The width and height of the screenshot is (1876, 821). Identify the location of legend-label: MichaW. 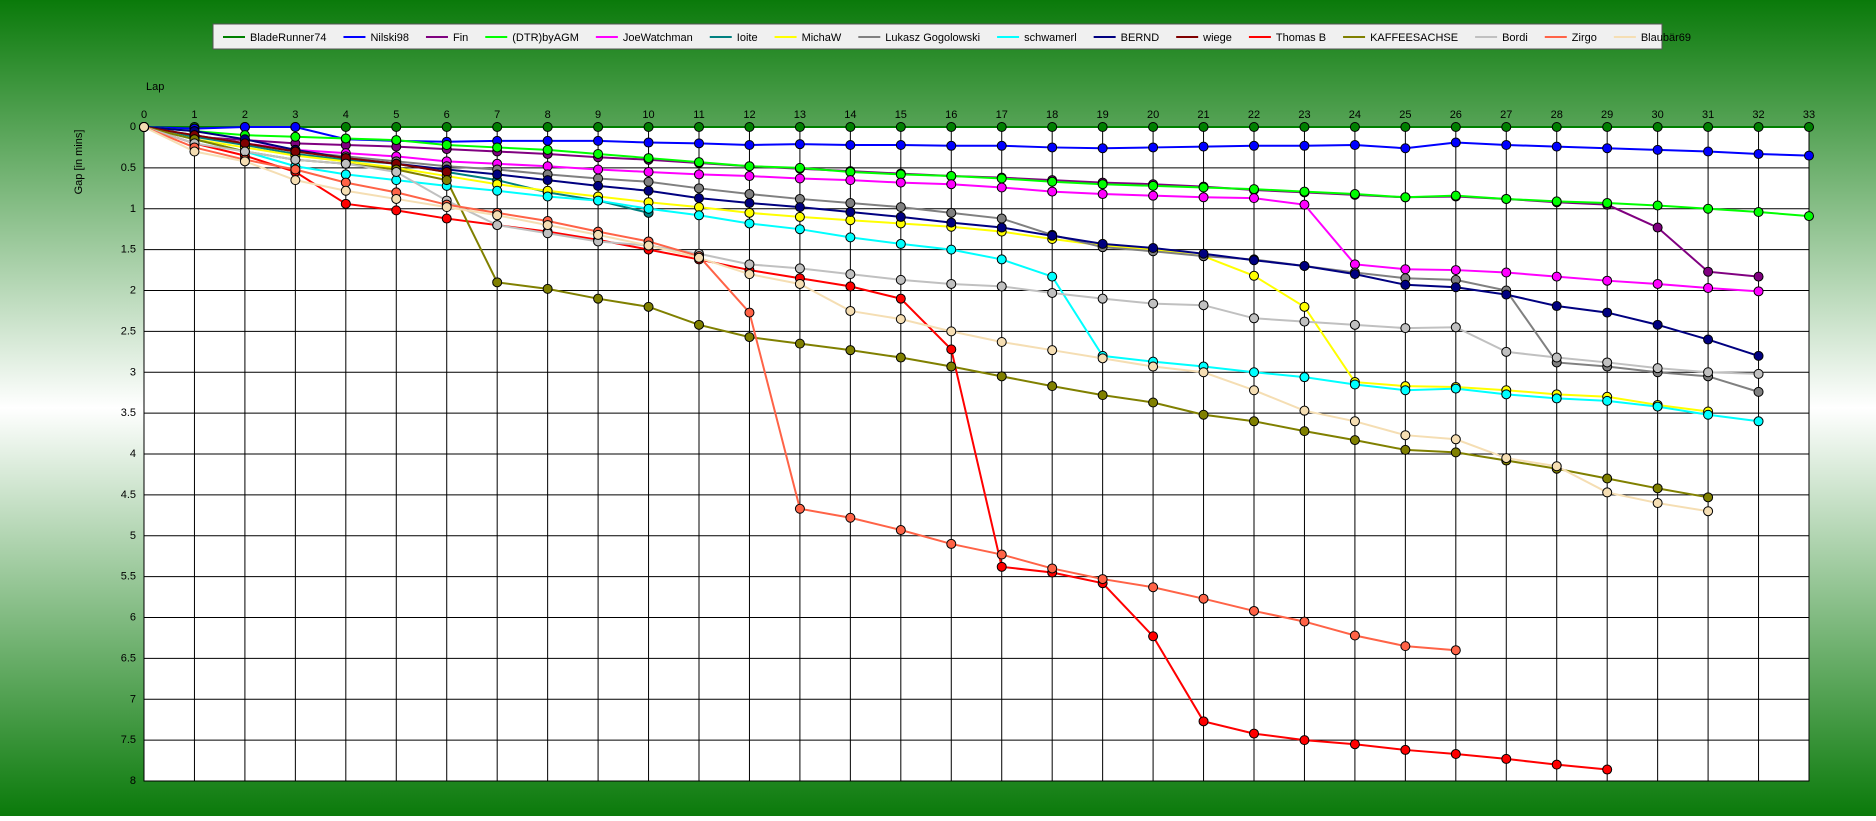
(822, 38).